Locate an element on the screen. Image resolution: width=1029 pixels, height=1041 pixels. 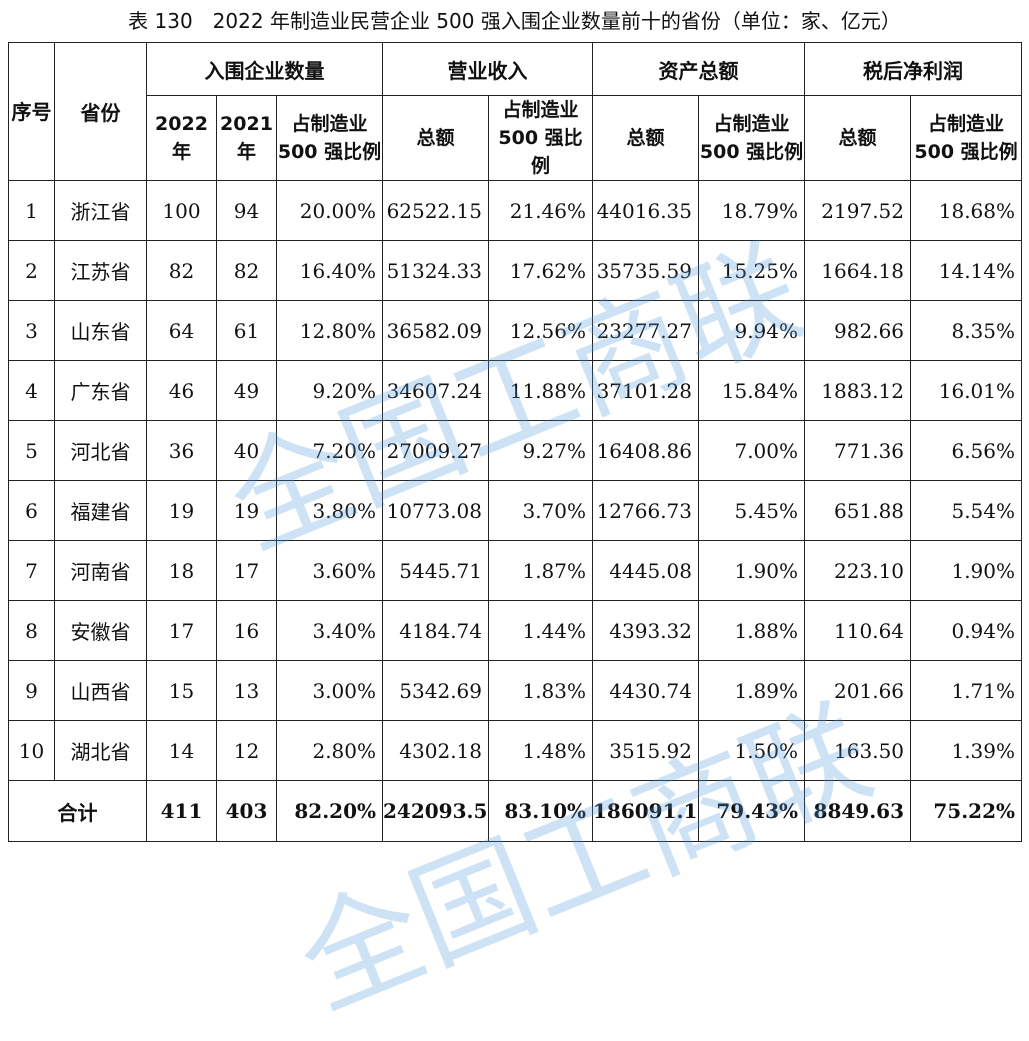
total-cell: 8849.63 is located at coordinates (858, 811).